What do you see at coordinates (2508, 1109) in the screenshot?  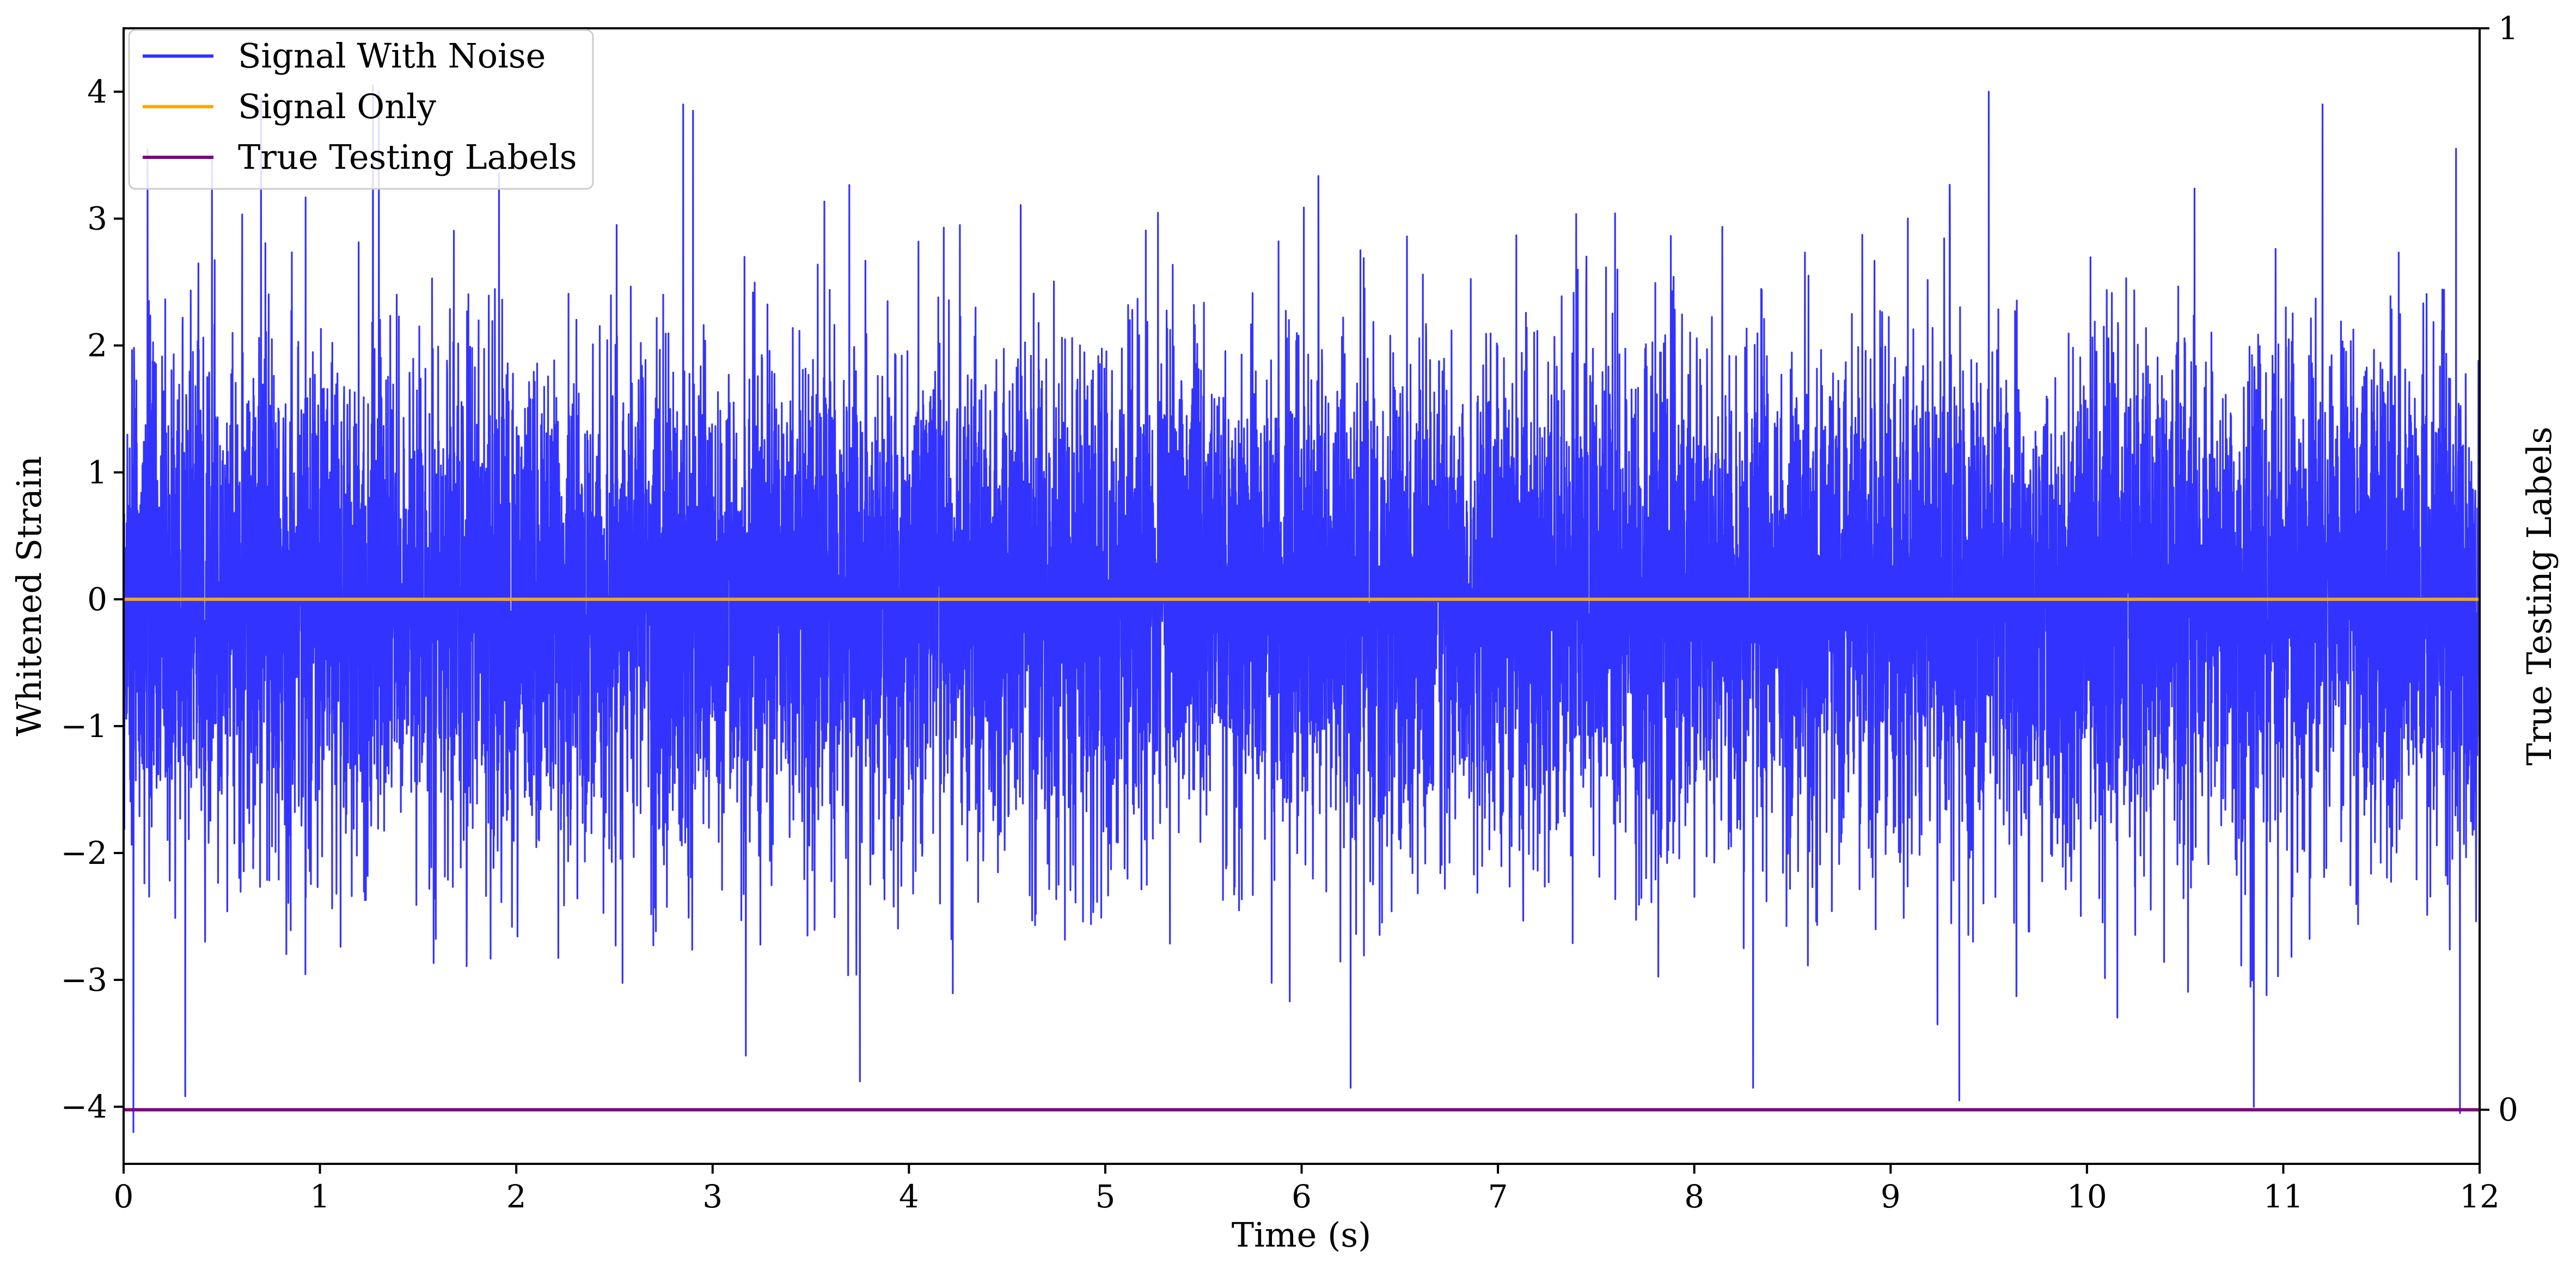 I see `y2-tick-label: 0` at bounding box center [2508, 1109].